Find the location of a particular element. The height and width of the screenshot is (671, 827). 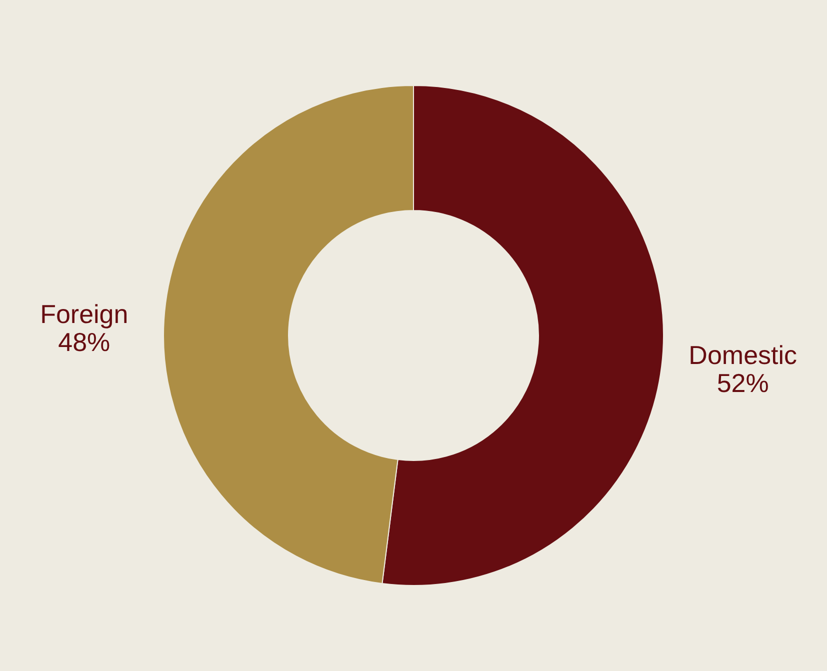

slice-label: Foreign is located at coordinates (84, 313).